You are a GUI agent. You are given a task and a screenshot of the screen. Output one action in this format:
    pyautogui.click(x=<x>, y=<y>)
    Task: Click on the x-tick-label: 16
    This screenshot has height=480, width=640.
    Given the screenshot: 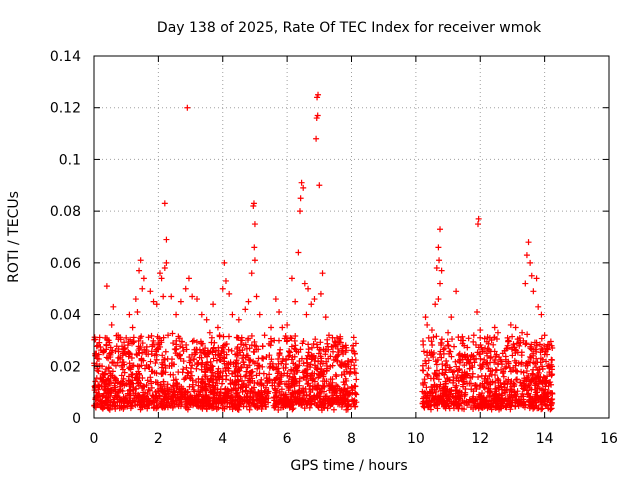 What is the action you would take?
    pyautogui.click(x=609, y=439)
    